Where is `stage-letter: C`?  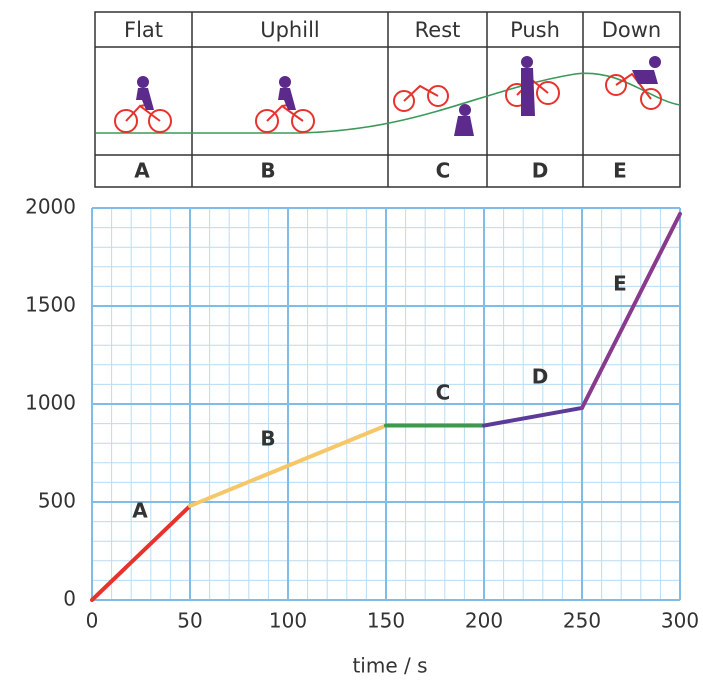
stage-letter: C is located at coordinates (443, 171).